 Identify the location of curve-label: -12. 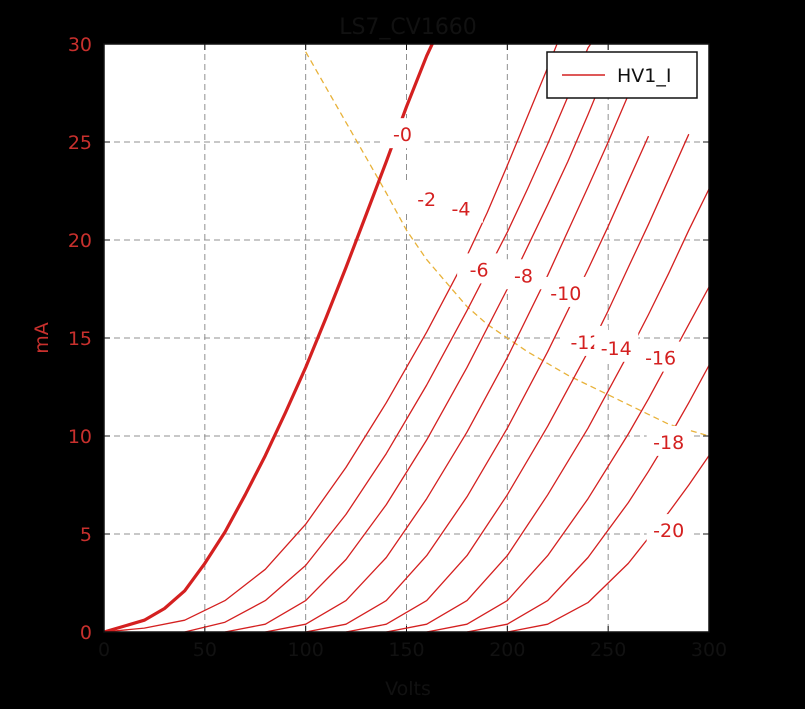
(585, 343).